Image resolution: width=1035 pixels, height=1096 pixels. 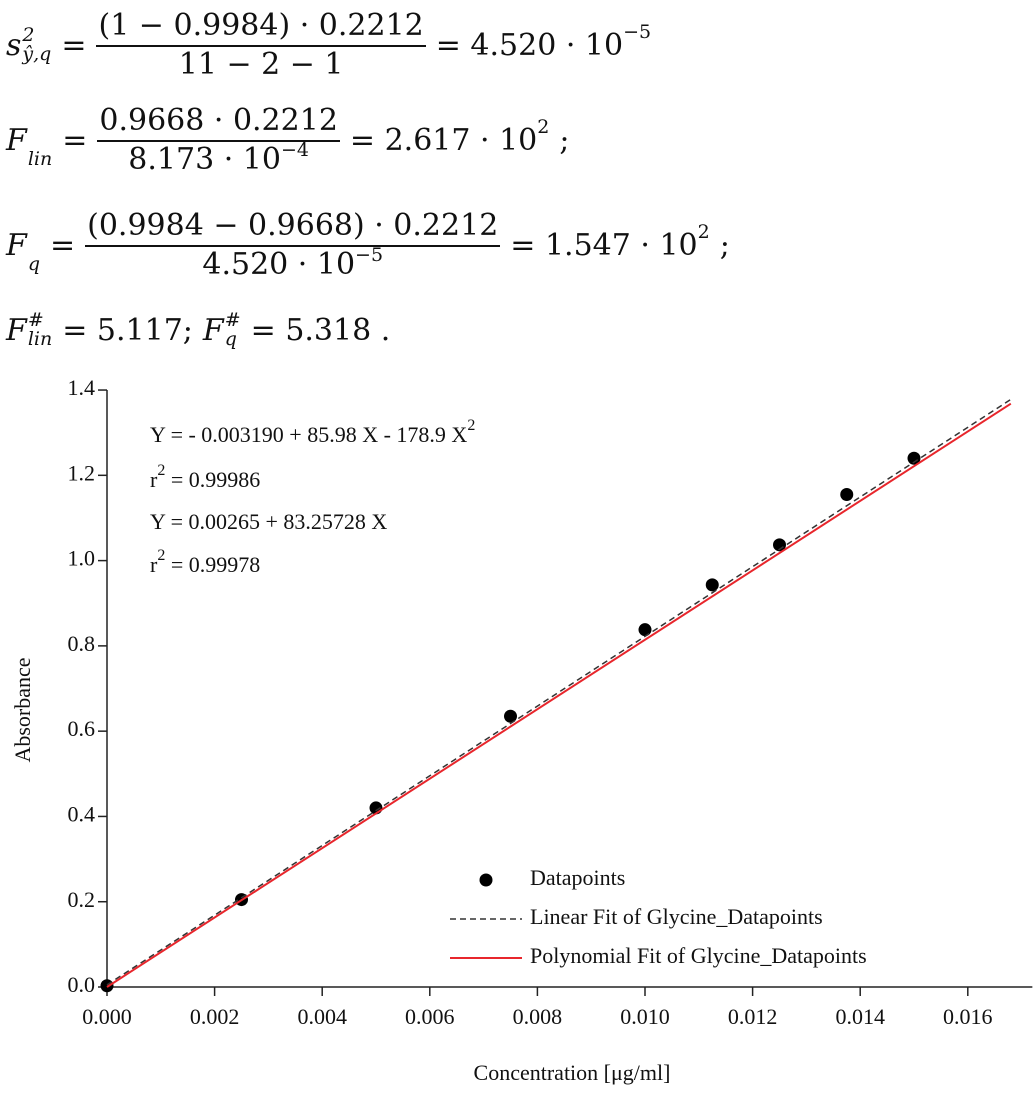 I want to click on x-tick-label: 0.008, so click(x=538, y=1016).